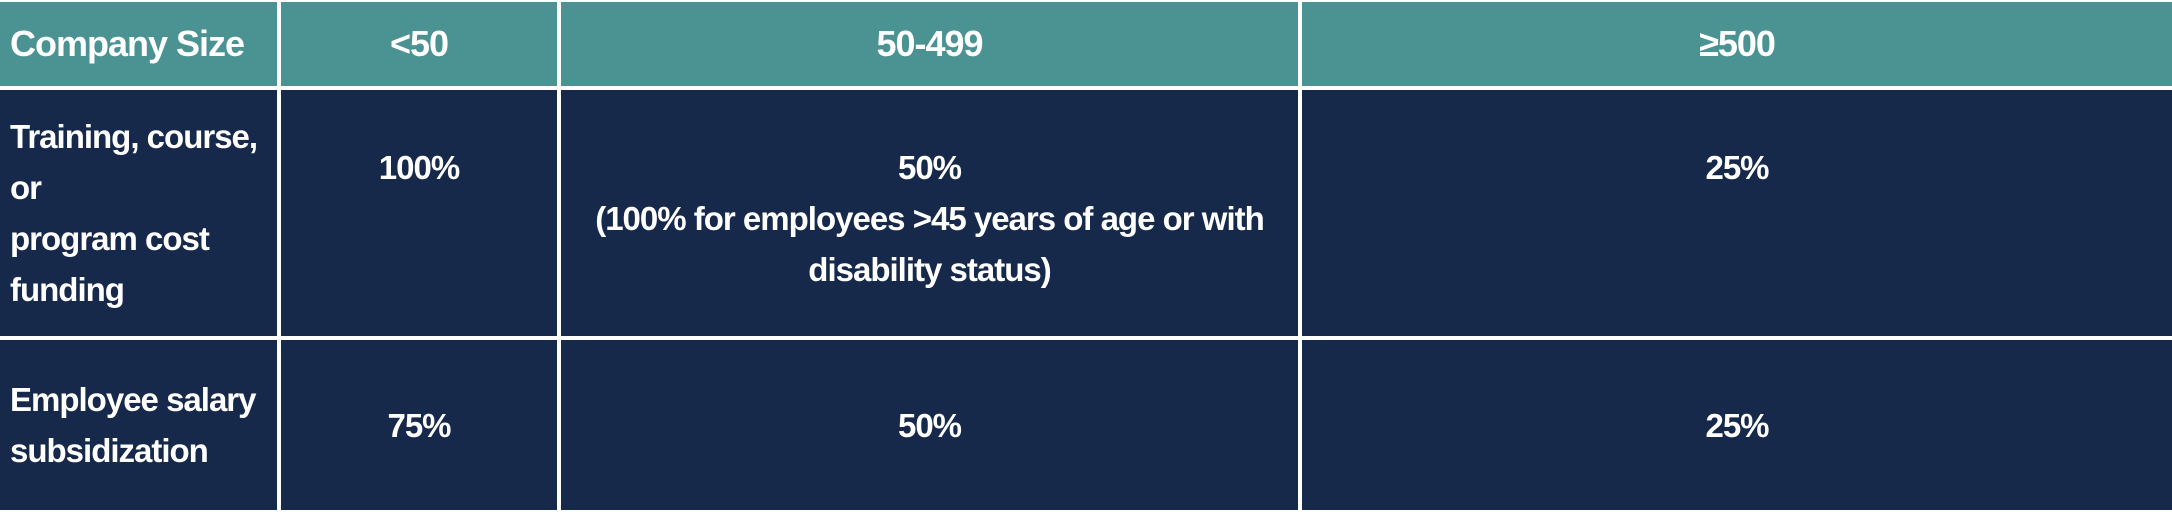 This screenshot has height=512, width=2172. I want to click on header-cell-under-50: <50, so click(419, 44).